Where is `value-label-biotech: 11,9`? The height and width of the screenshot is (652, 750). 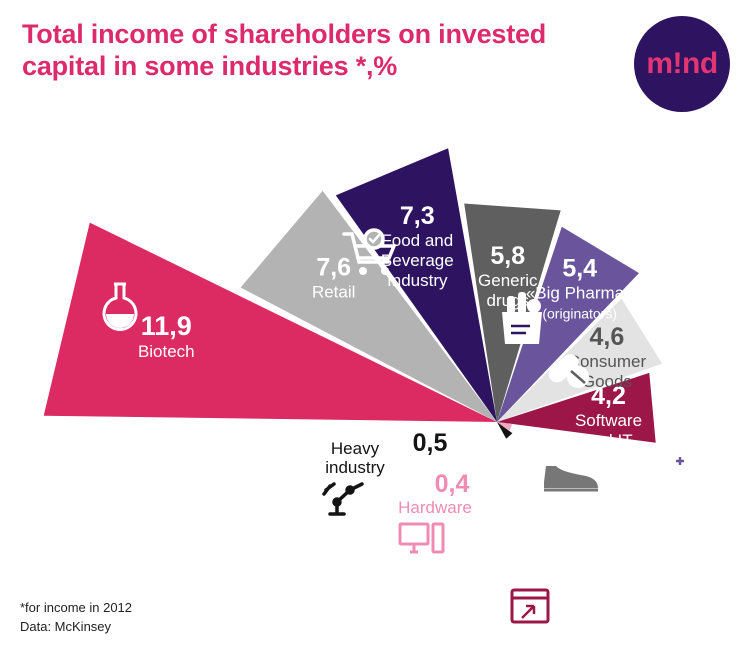
value-label-biotech: 11,9 is located at coordinates (166, 326).